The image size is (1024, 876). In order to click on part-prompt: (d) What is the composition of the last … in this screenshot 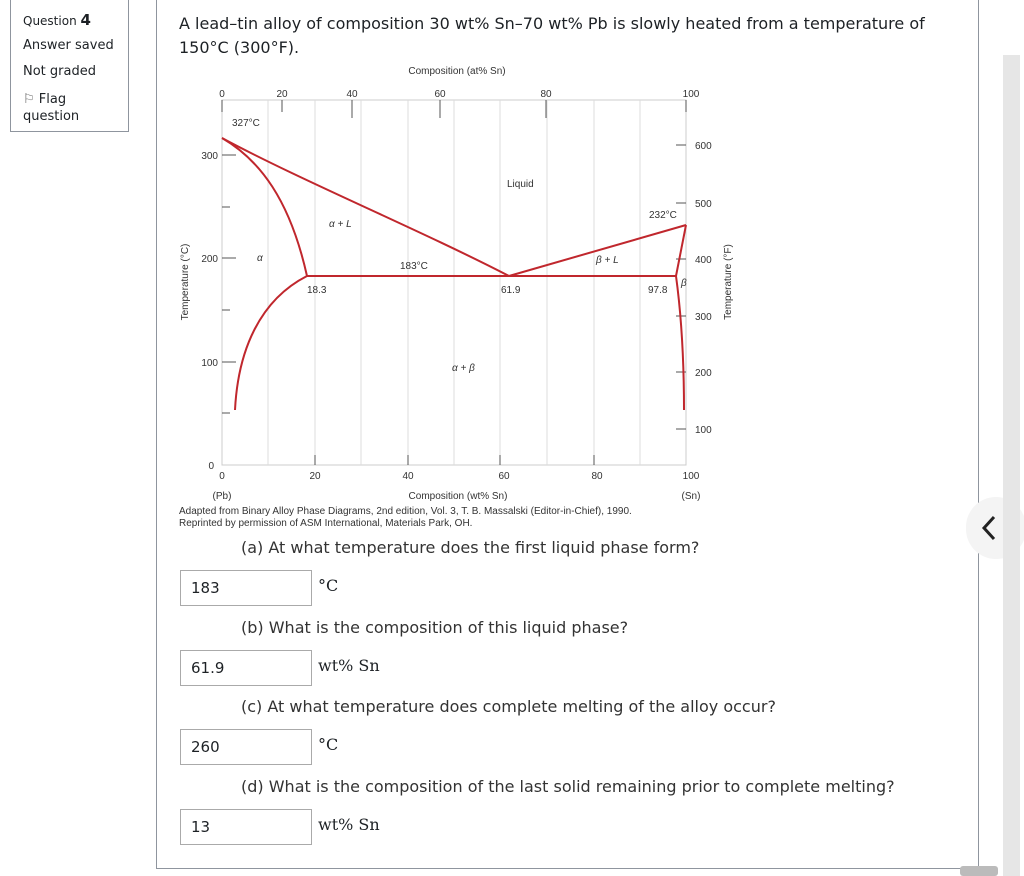, I will do `click(568, 786)`.